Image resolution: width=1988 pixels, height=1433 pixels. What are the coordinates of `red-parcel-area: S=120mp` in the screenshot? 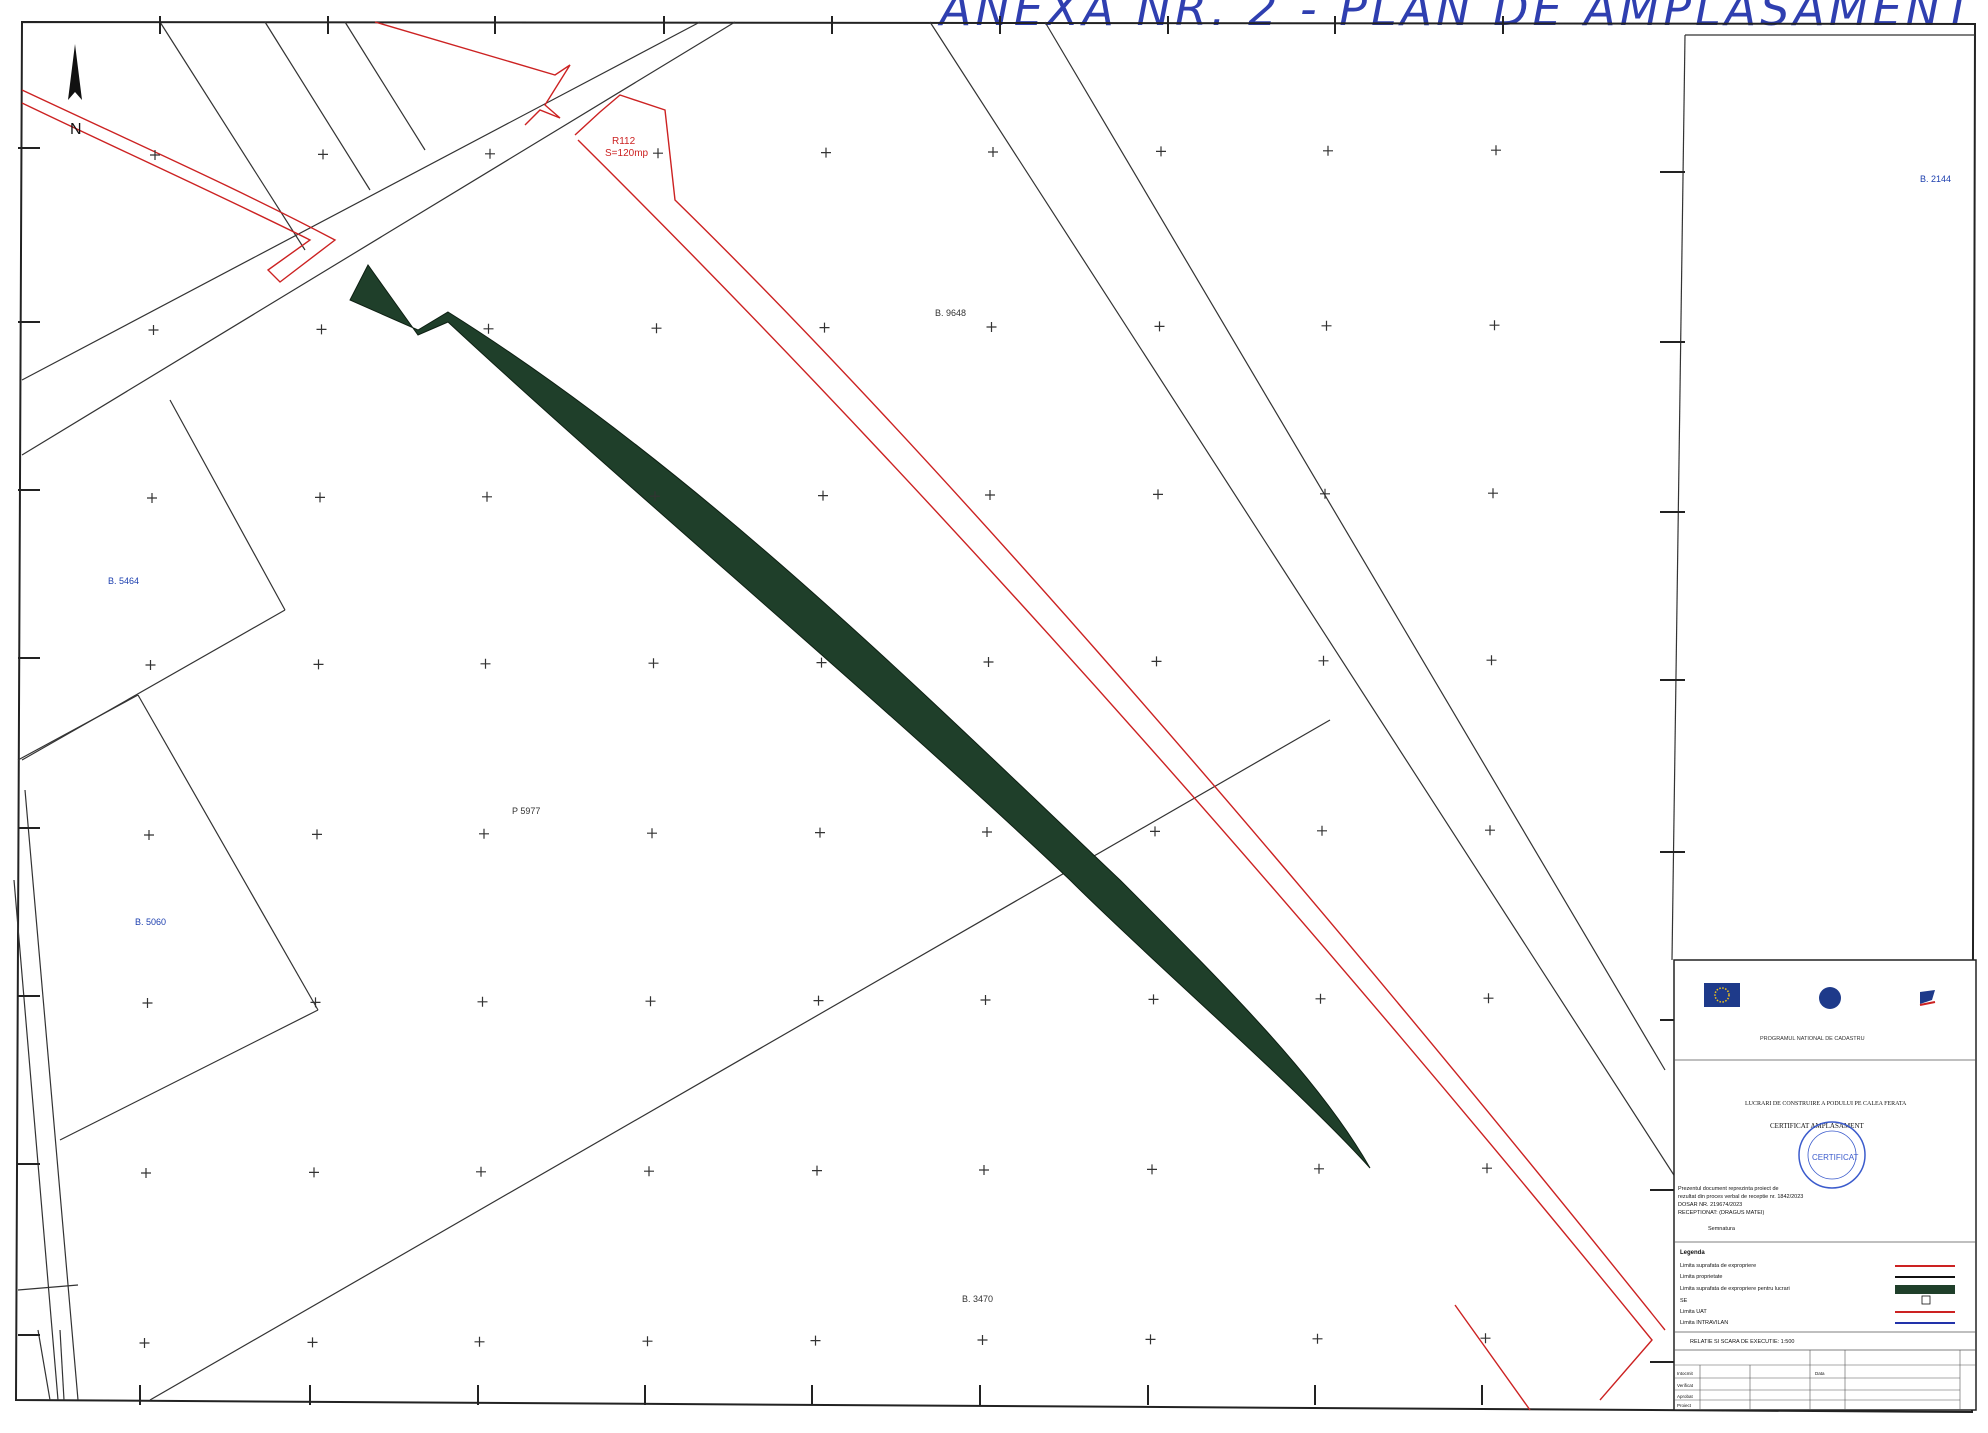 It's located at (627, 153).